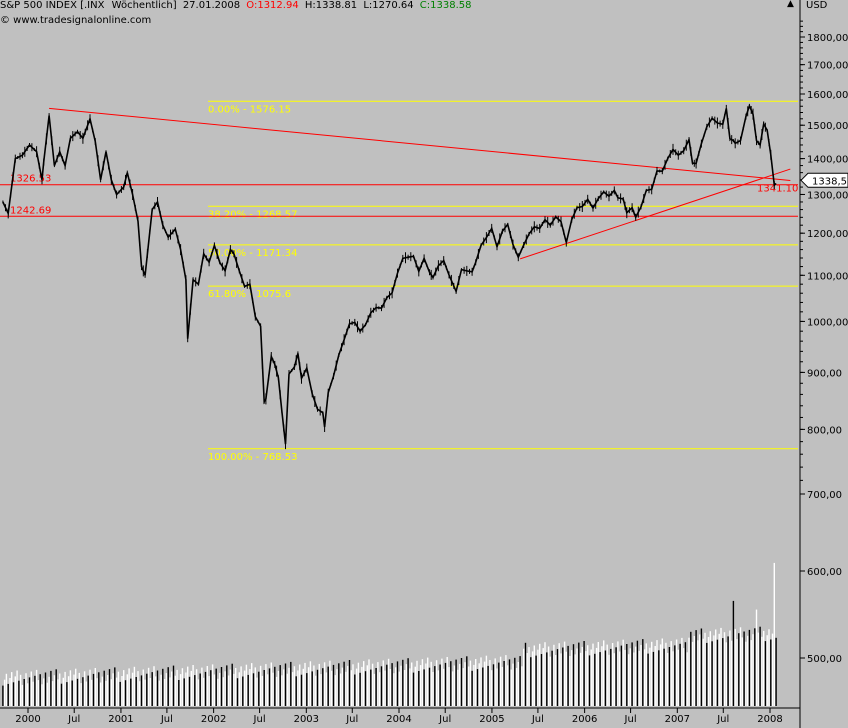 The width and height of the screenshot is (848, 728). I want to click on fib-level-label: 61.80% - 1075.6, so click(249, 294).